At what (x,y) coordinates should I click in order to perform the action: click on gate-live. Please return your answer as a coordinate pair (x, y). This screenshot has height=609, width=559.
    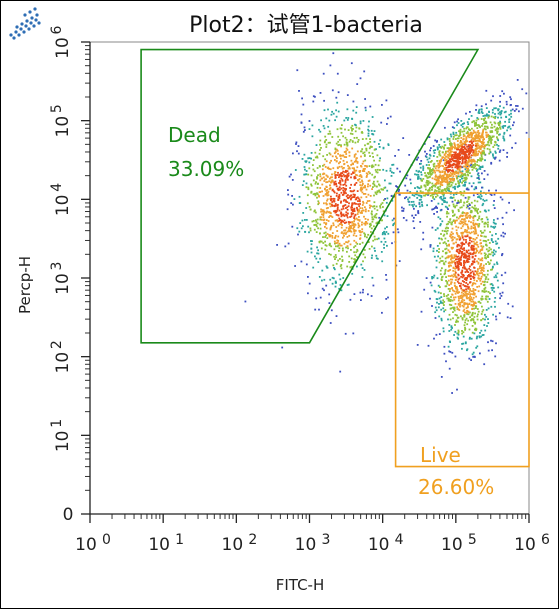
    Looking at the image, I should click on (462, 303).